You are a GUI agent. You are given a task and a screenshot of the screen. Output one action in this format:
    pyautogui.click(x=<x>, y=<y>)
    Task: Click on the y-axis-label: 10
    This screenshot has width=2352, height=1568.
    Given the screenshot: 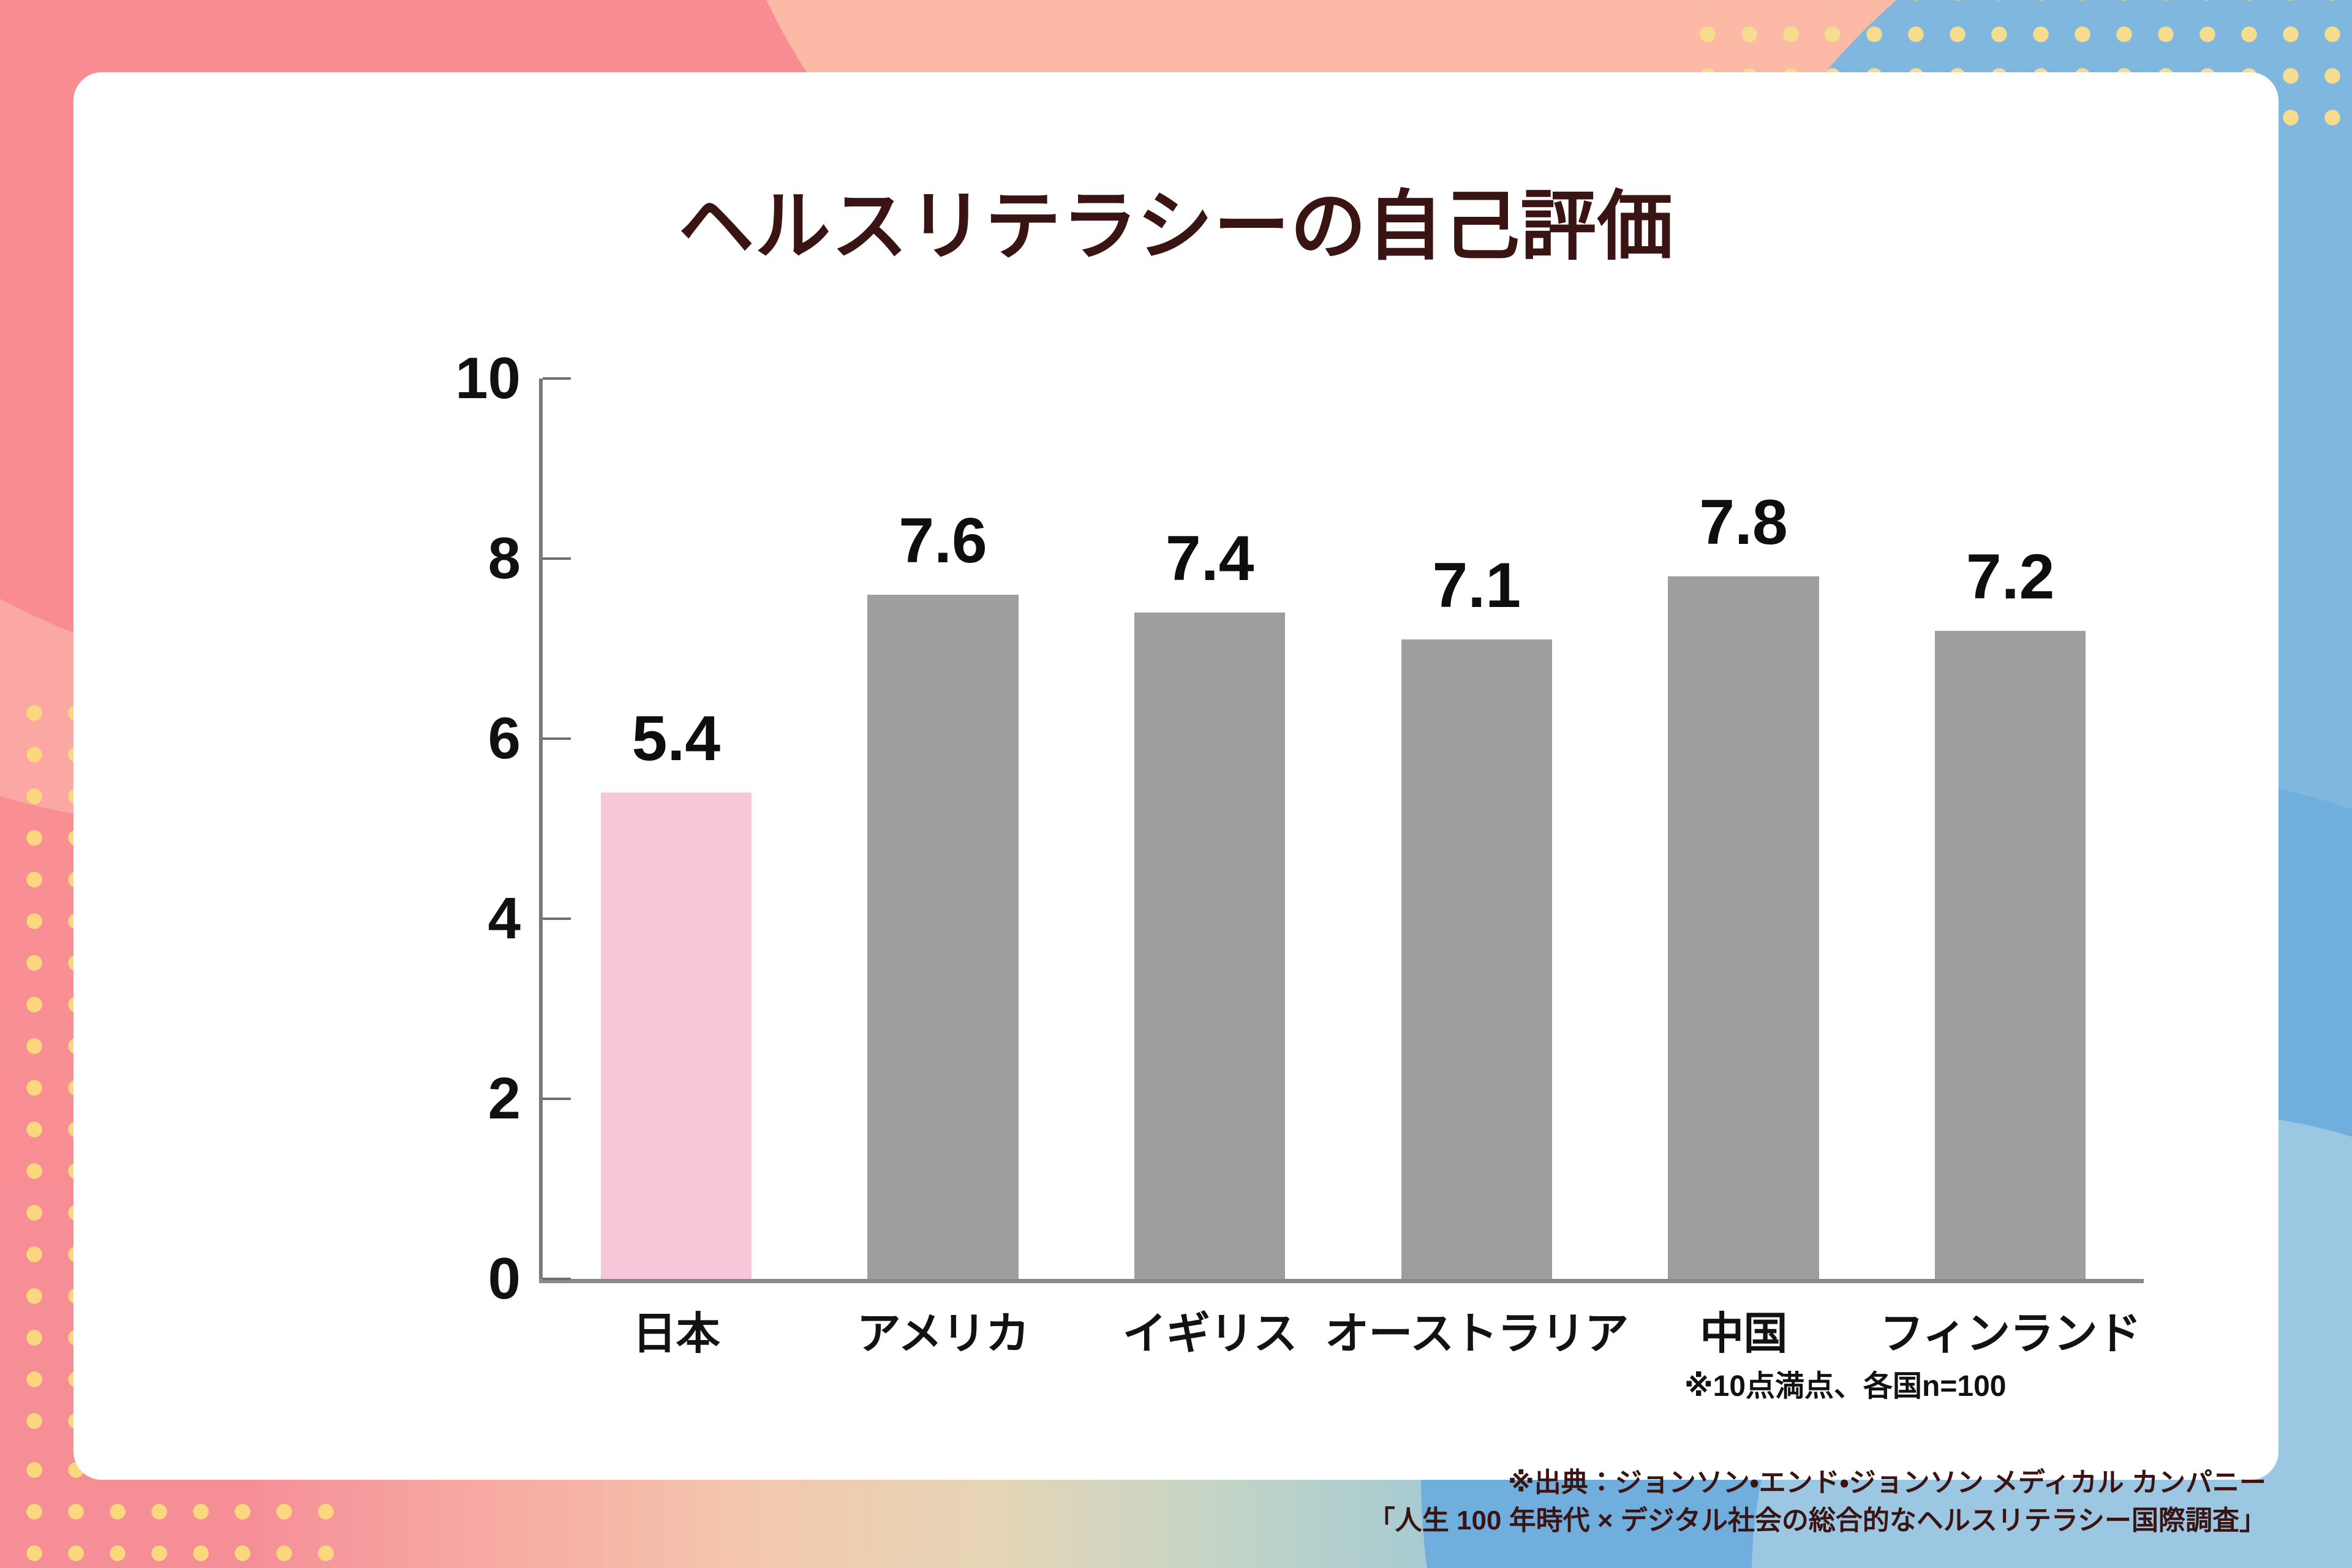 What is the action you would take?
    pyautogui.click(x=488, y=378)
    